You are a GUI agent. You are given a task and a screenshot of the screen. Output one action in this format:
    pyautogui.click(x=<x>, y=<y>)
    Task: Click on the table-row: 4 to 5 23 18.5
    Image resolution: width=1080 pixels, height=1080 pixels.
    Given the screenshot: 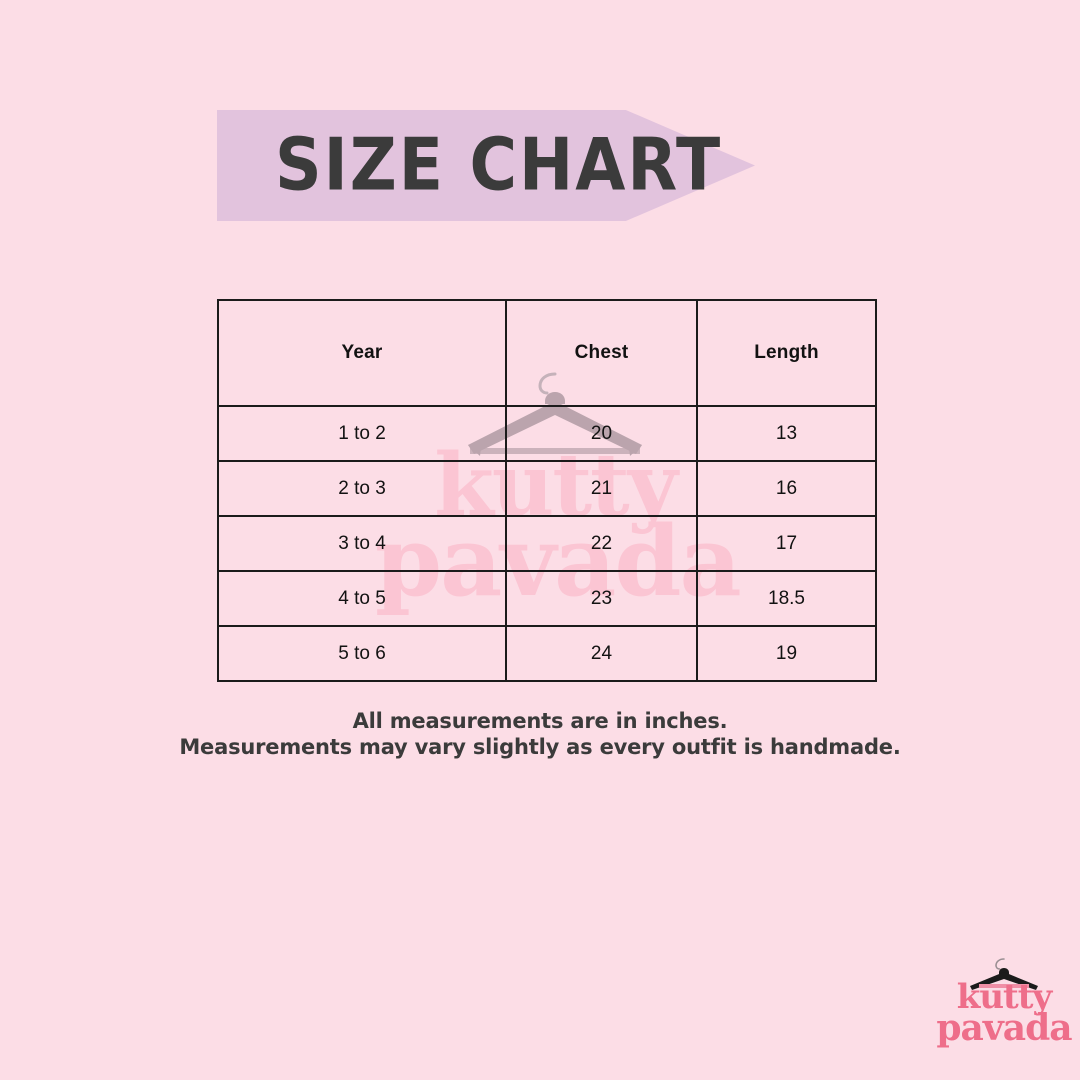 What is the action you would take?
    pyautogui.click(x=547, y=598)
    